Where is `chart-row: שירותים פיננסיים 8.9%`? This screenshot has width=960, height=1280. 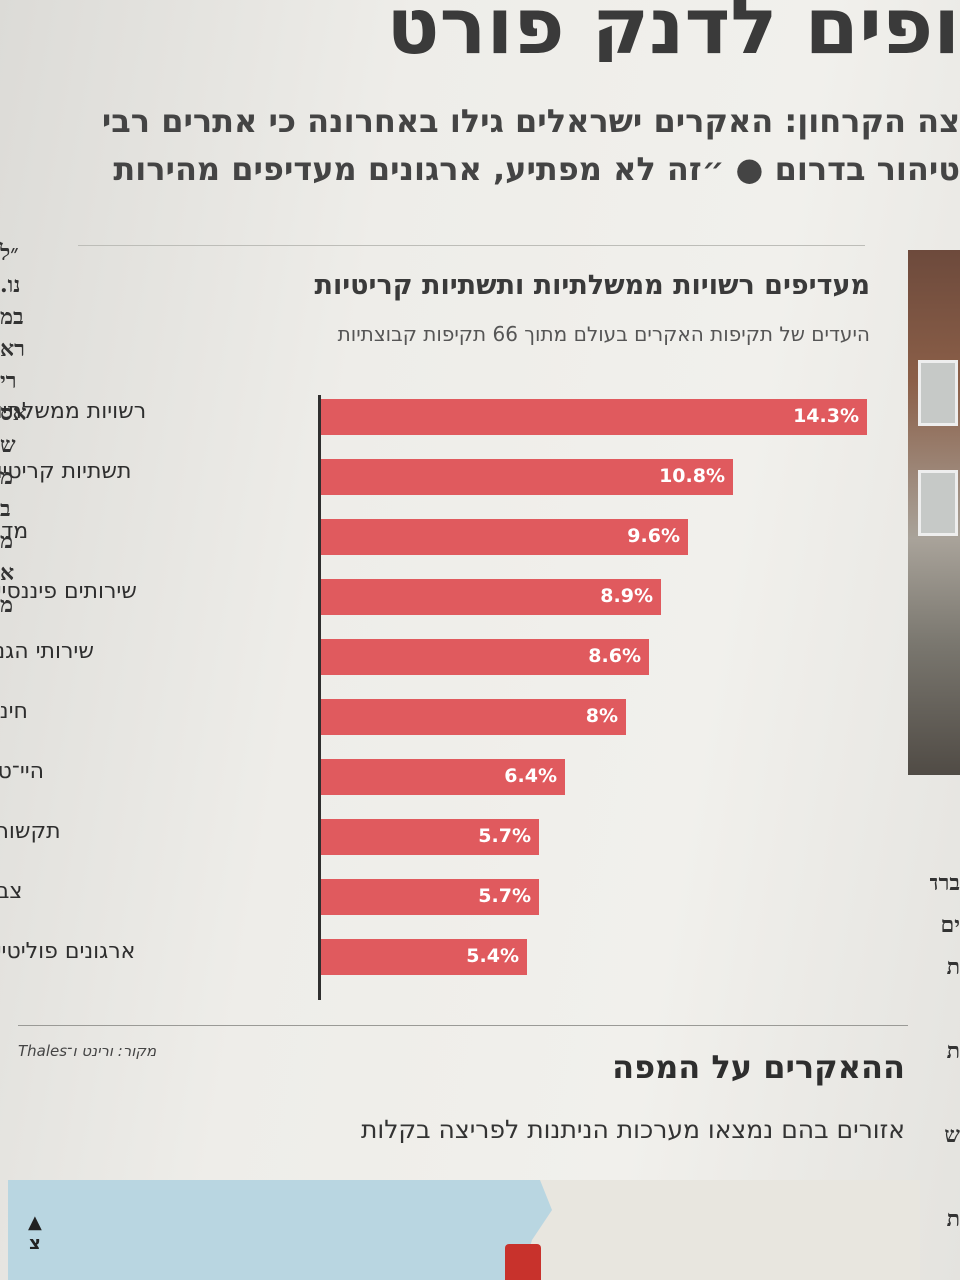
chart-row: שירותים פיננסיים 8.9% is located at coordinates (480, 597).